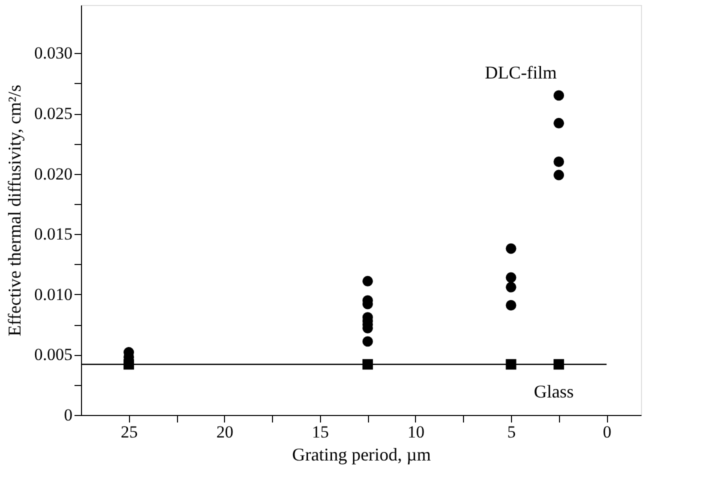 The height and width of the screenshot is (497, 701). What do you see at coordinates (607, 432) in the screenshot?
I see `x-tick-label: 0` at bounding box center [607, 432].